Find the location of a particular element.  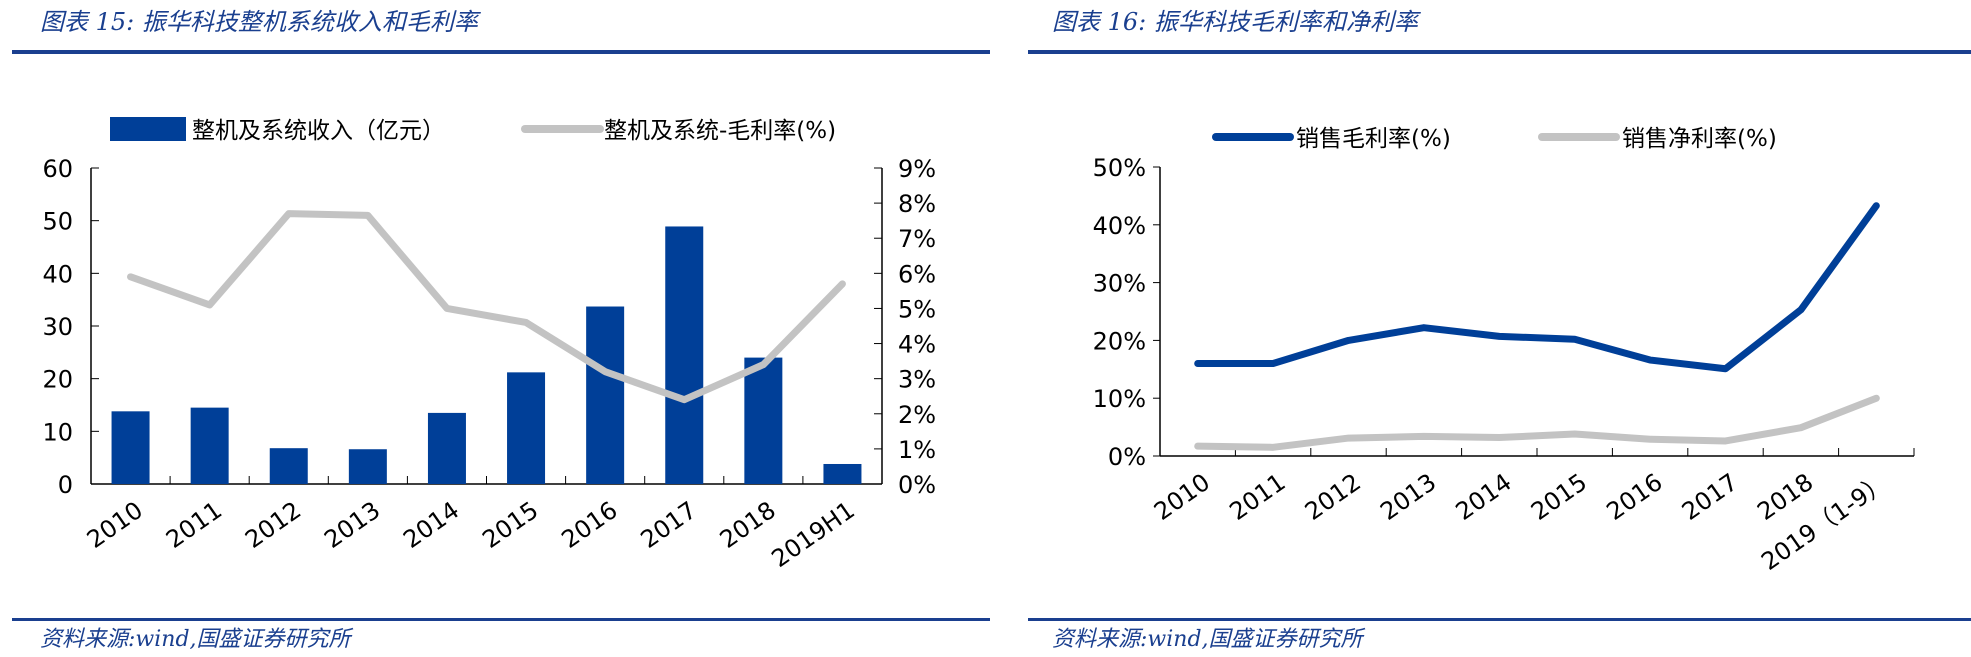

left-tick-label: 30 is located at coordinates (57, 327).